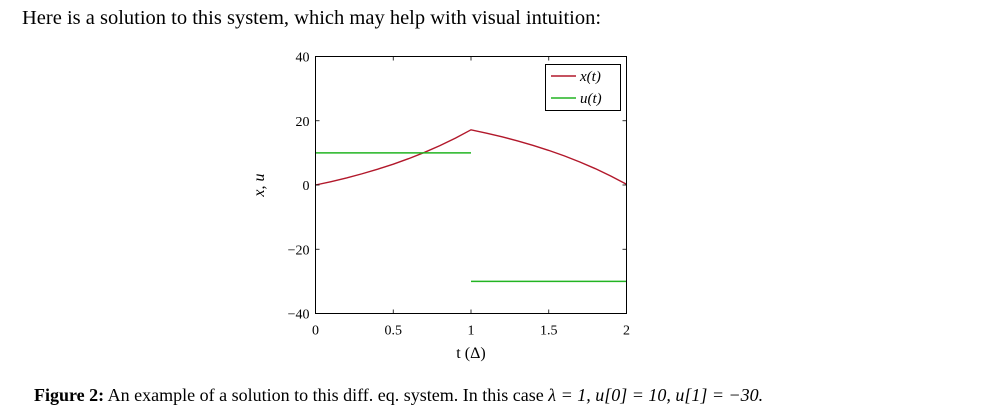 This screenshot has height=420, width=987. I want to click on series-line-xt, so click(471, 157).